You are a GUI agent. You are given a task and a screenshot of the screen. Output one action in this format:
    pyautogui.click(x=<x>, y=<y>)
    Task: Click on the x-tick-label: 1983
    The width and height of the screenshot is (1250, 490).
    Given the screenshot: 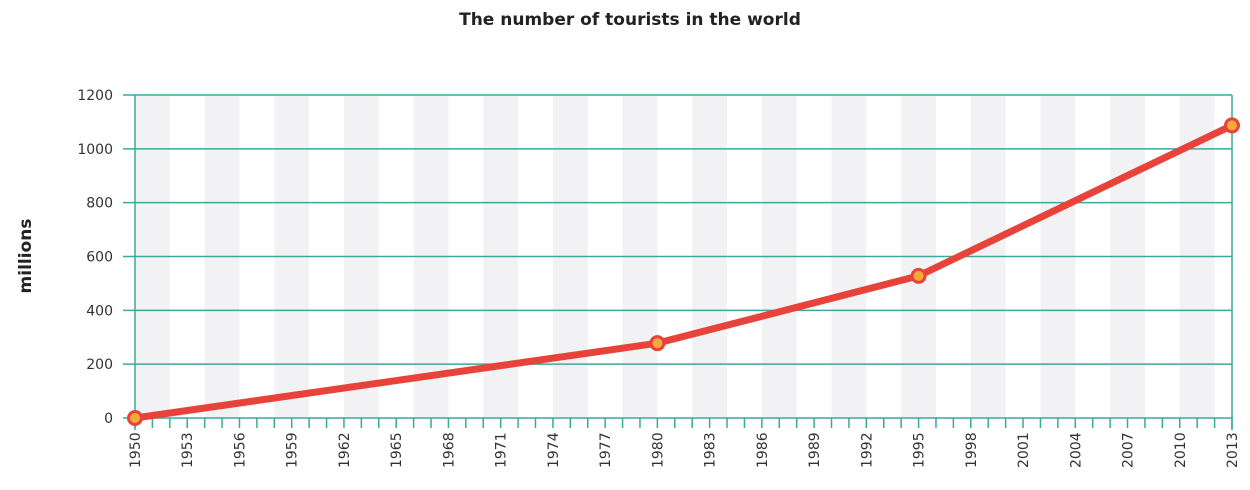 What is the action you would take?
    pyautogui.click(x=711, y=450)
    